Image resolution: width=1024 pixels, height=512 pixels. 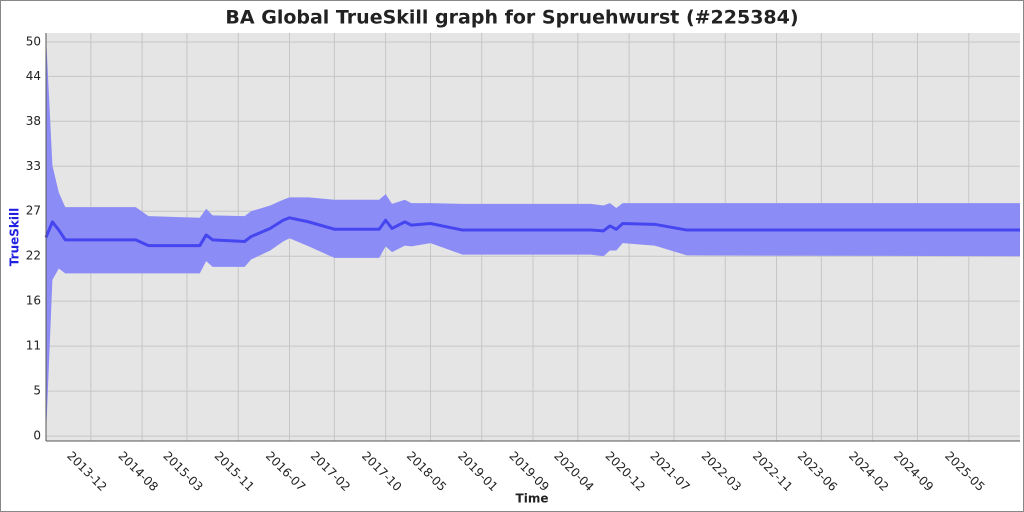 I want to click on y-tick-label: 5, so click(x=37, y=391).